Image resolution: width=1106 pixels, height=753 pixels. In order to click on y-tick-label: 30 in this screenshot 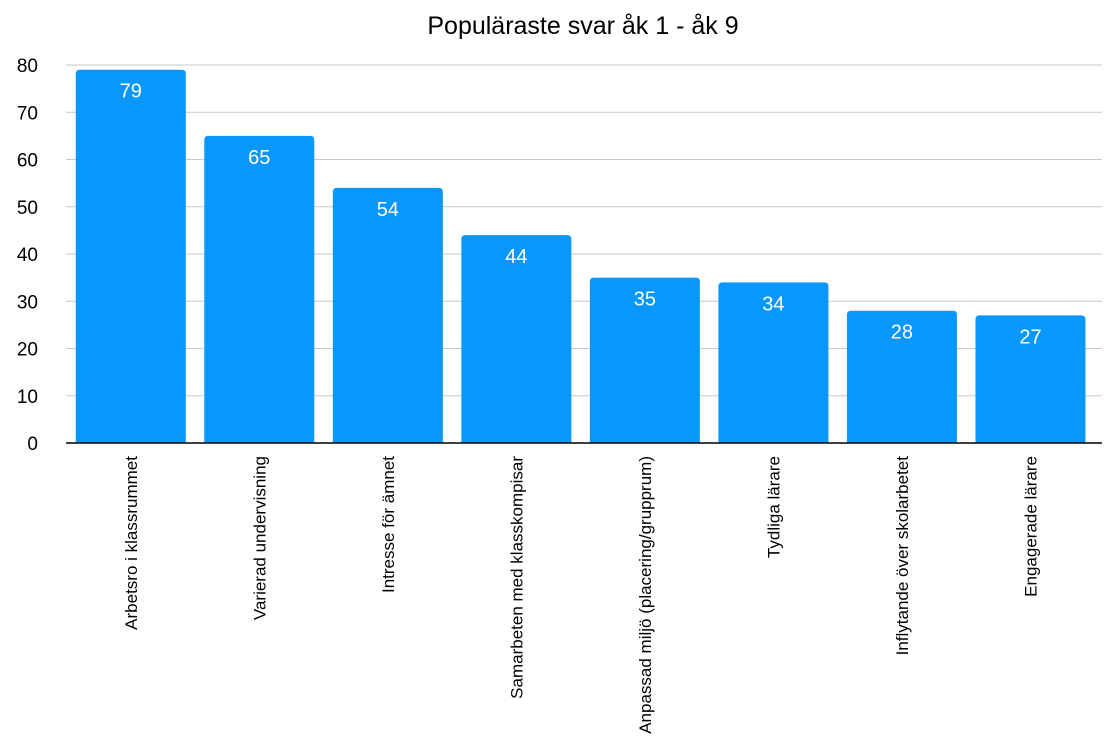, I will do `click(27, 302)`.